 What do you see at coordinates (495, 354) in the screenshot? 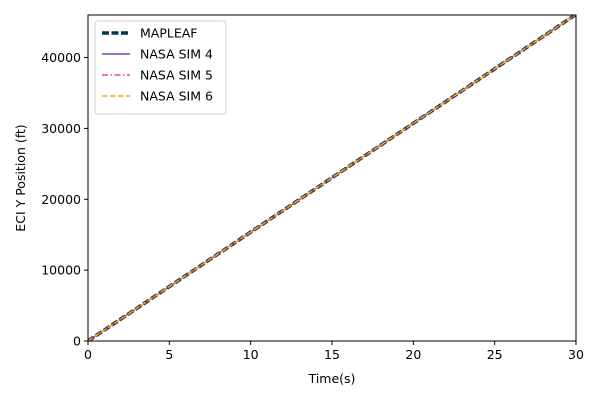
I see `x-tick-label: 25` at bounding box center [495, 354].